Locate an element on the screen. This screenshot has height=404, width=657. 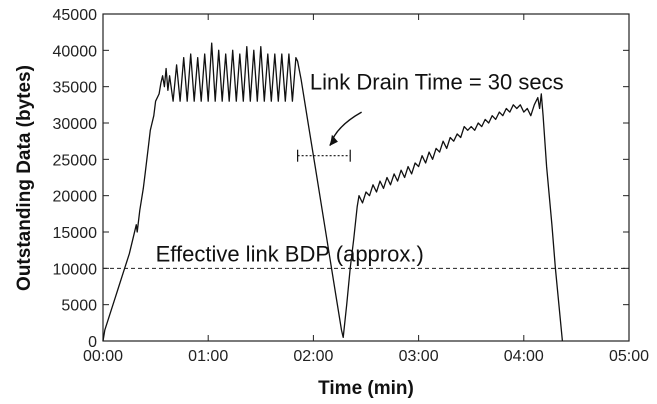
bdp-reference-label: Effective link BDP (approx.) is located at coordinates (290, 253).